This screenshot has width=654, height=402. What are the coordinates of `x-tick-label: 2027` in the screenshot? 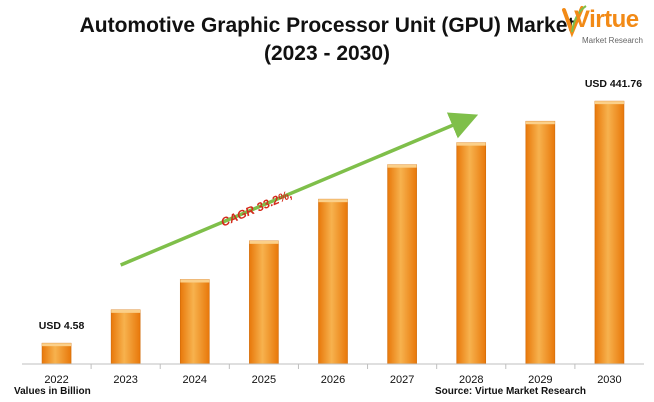 It's located at (402, 380).